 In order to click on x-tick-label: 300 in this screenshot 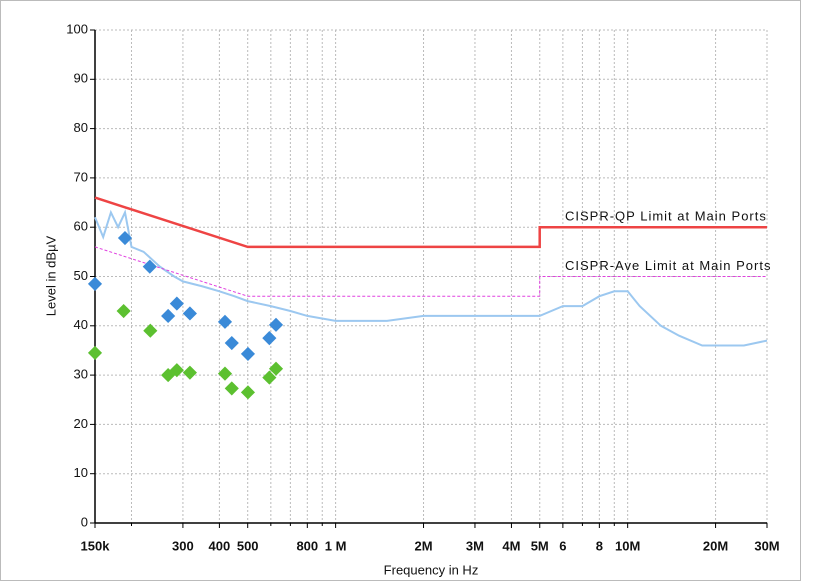, I will do `click(183, 545)`.